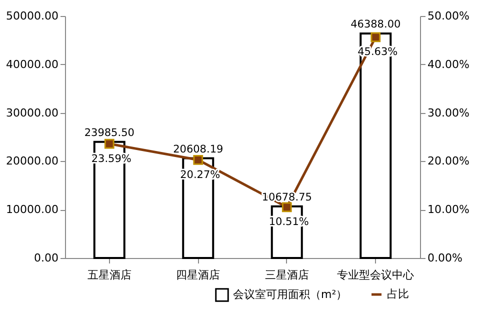  I want to click on y-tick-label: 0.00, so click(46, 258).